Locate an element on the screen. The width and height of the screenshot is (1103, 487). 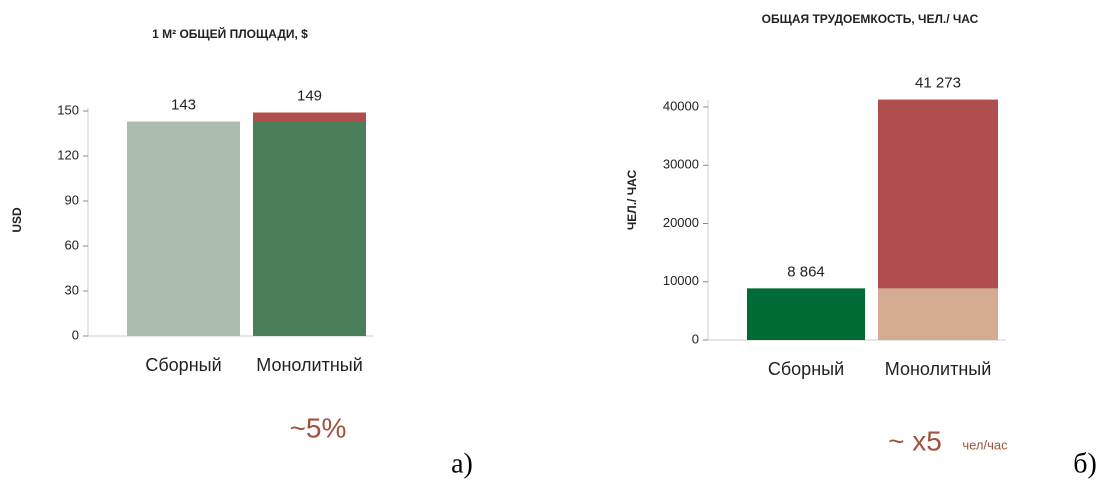
y-tick-label: 60 is located at coordinates (72, 244).